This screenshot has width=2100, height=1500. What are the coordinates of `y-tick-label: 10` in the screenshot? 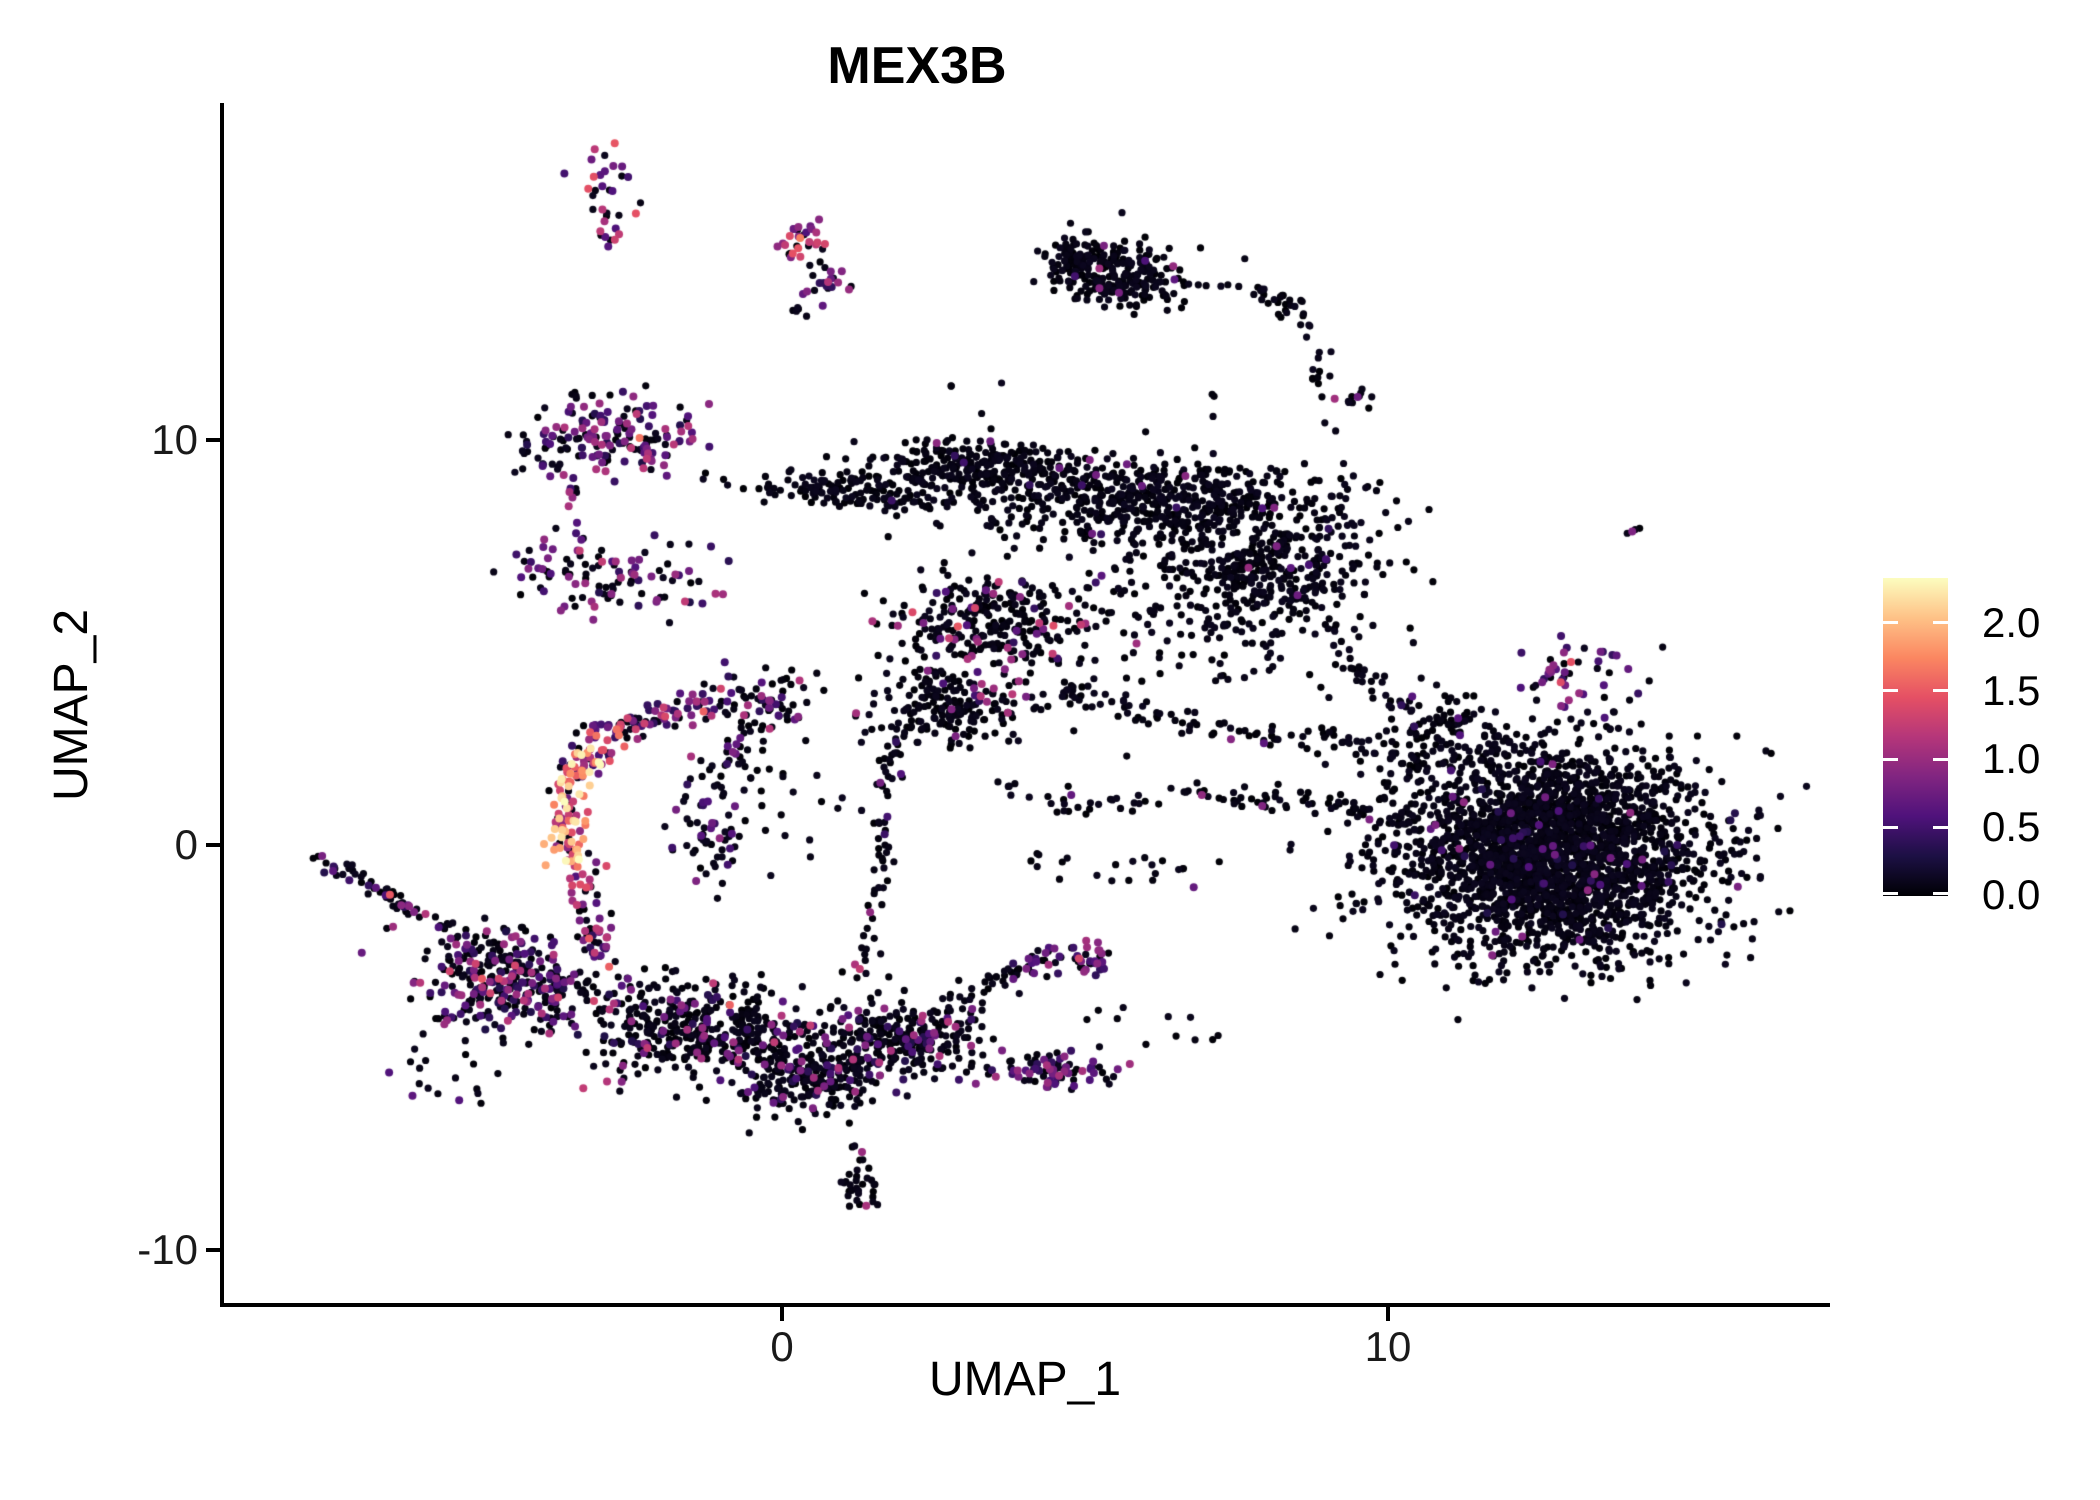 It's located at (174, 439).